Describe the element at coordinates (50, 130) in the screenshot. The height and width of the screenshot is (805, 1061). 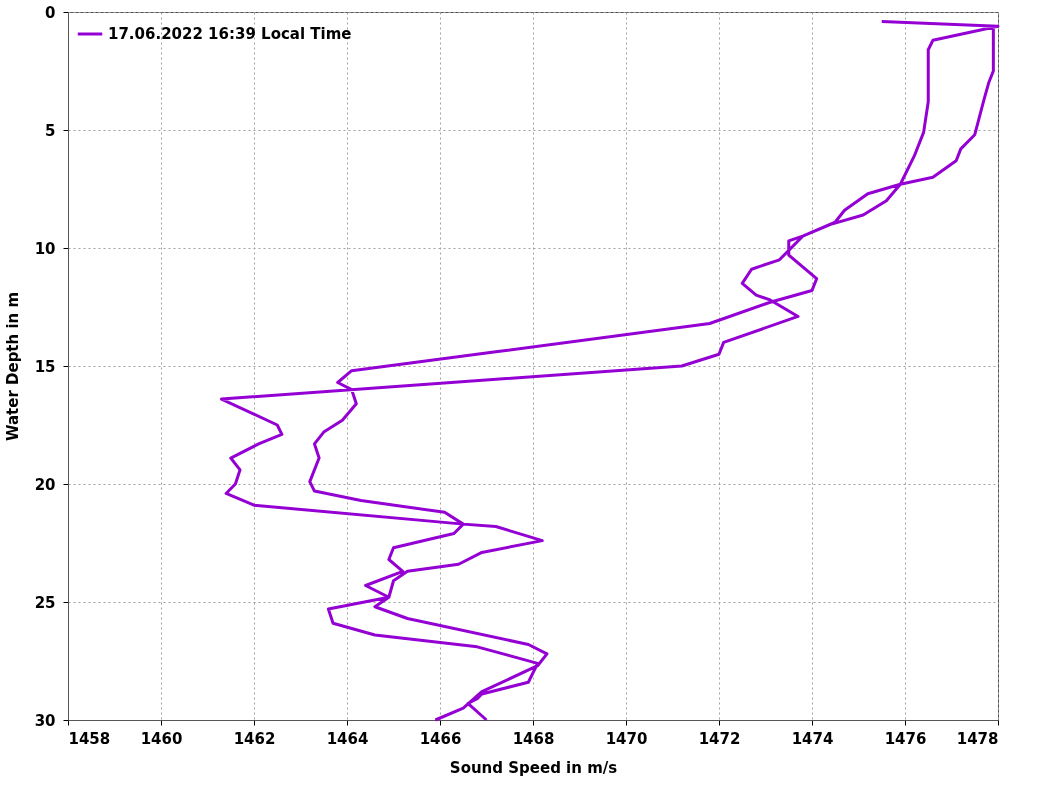
I see `y-tick-label: 5` at that location.